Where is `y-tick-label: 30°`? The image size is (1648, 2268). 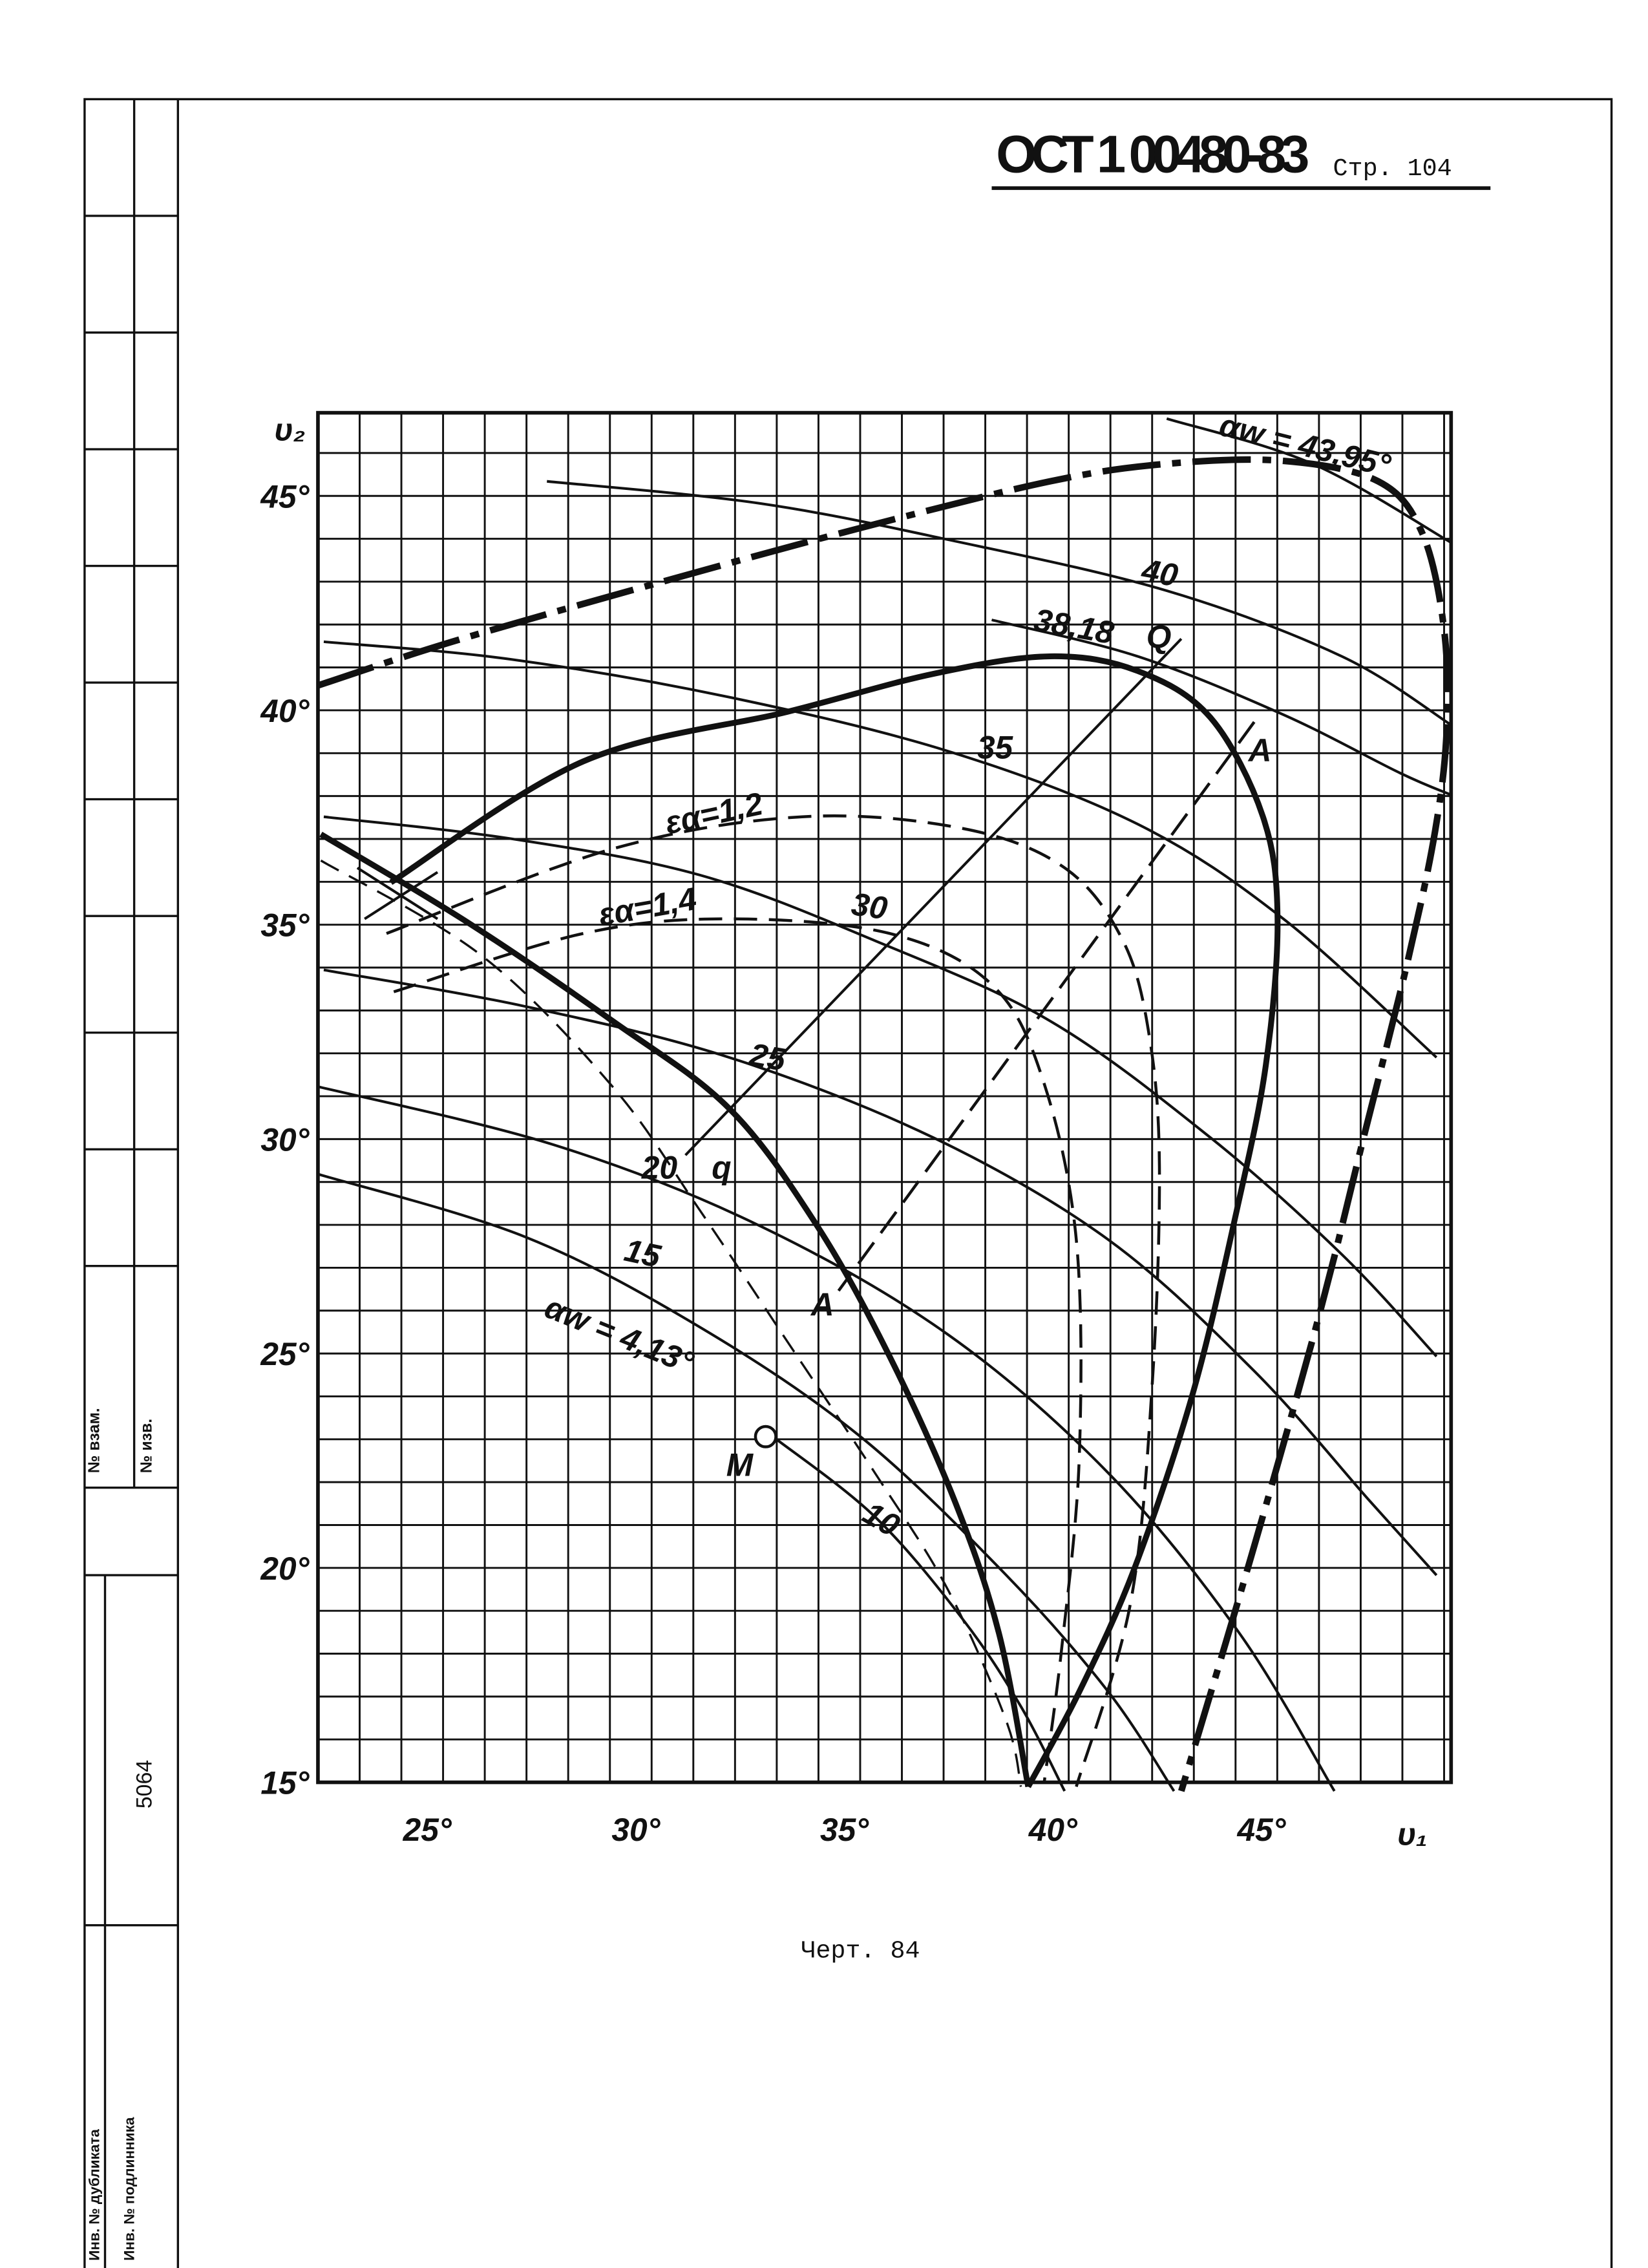 y-tick-label: 30° is located at coordinates (285, 1139).